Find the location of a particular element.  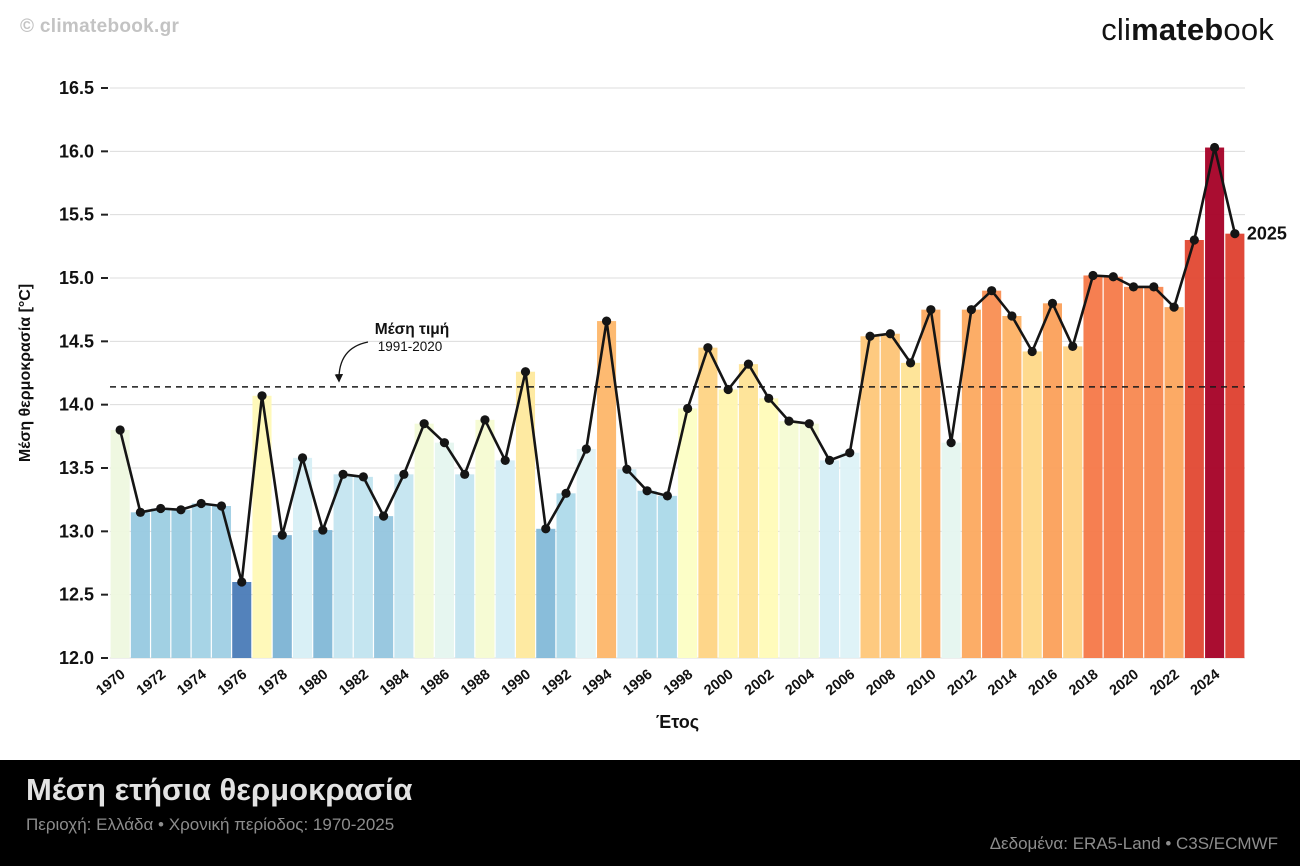

y-tick-label: 14.5 is located at coordinates (76, 341).